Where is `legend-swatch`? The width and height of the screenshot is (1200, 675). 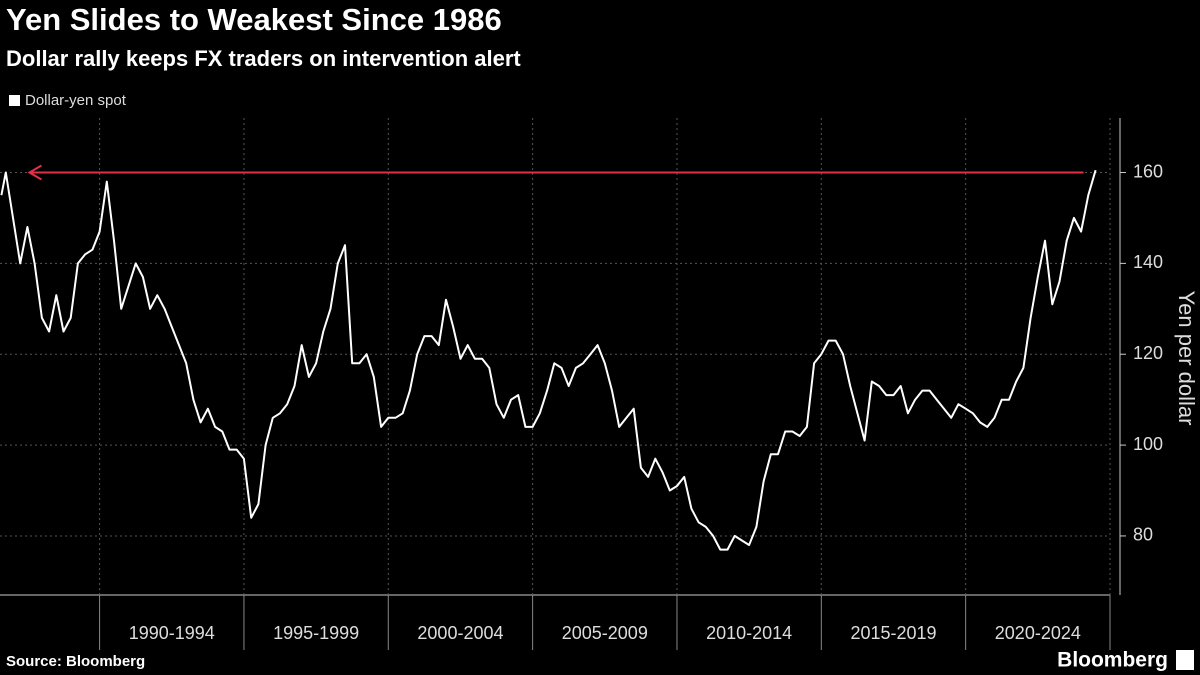
legend-swatch is located at coordinates (14, 100).